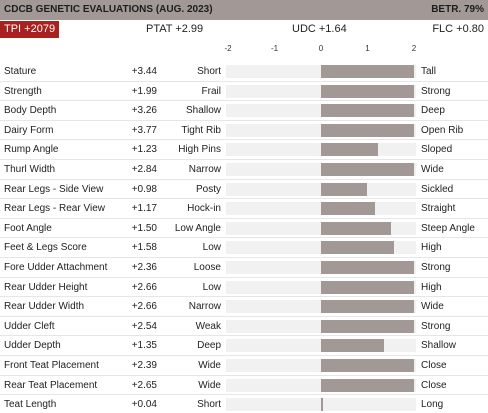  Describe the element at coordinates (433, 111) in the screenshot. I see `trait-high-label: Deep` at that location.